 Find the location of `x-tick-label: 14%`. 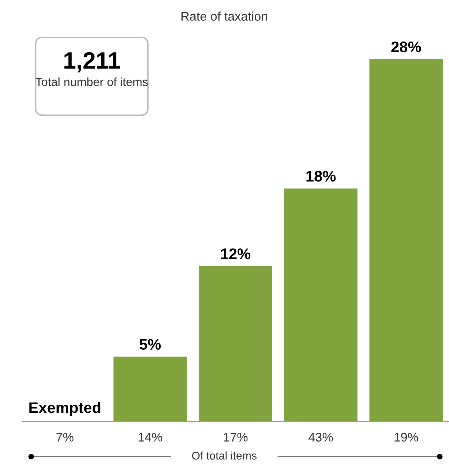

x-tick-label: 14% is located at coordinates (150, 437).